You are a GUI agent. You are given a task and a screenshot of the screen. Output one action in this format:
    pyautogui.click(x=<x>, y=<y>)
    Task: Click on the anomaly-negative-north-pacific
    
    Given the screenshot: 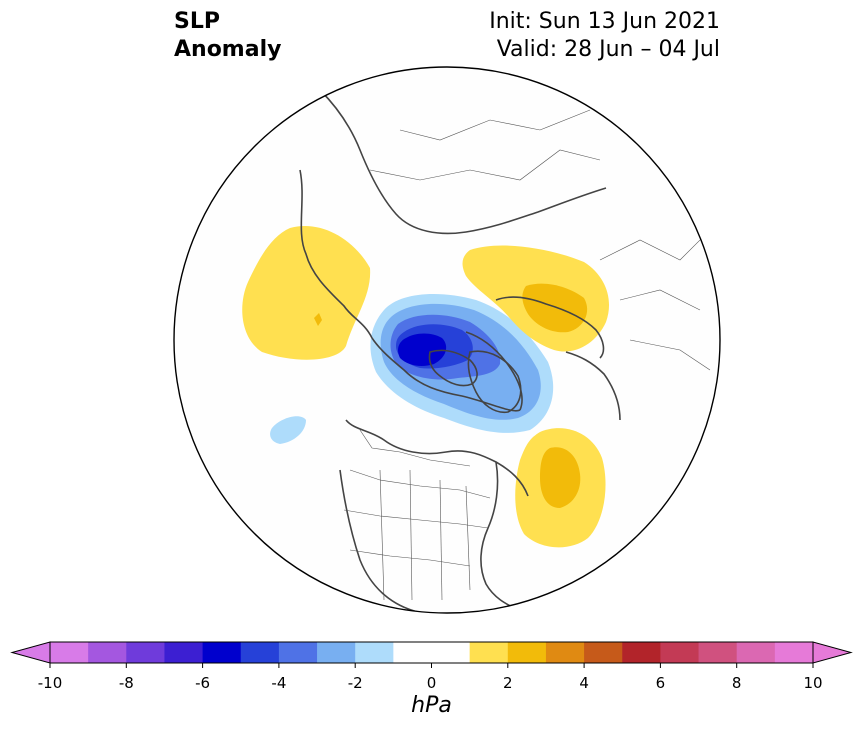 What is the action you would take?
    pyautogui.click(x=288, y=430)
    